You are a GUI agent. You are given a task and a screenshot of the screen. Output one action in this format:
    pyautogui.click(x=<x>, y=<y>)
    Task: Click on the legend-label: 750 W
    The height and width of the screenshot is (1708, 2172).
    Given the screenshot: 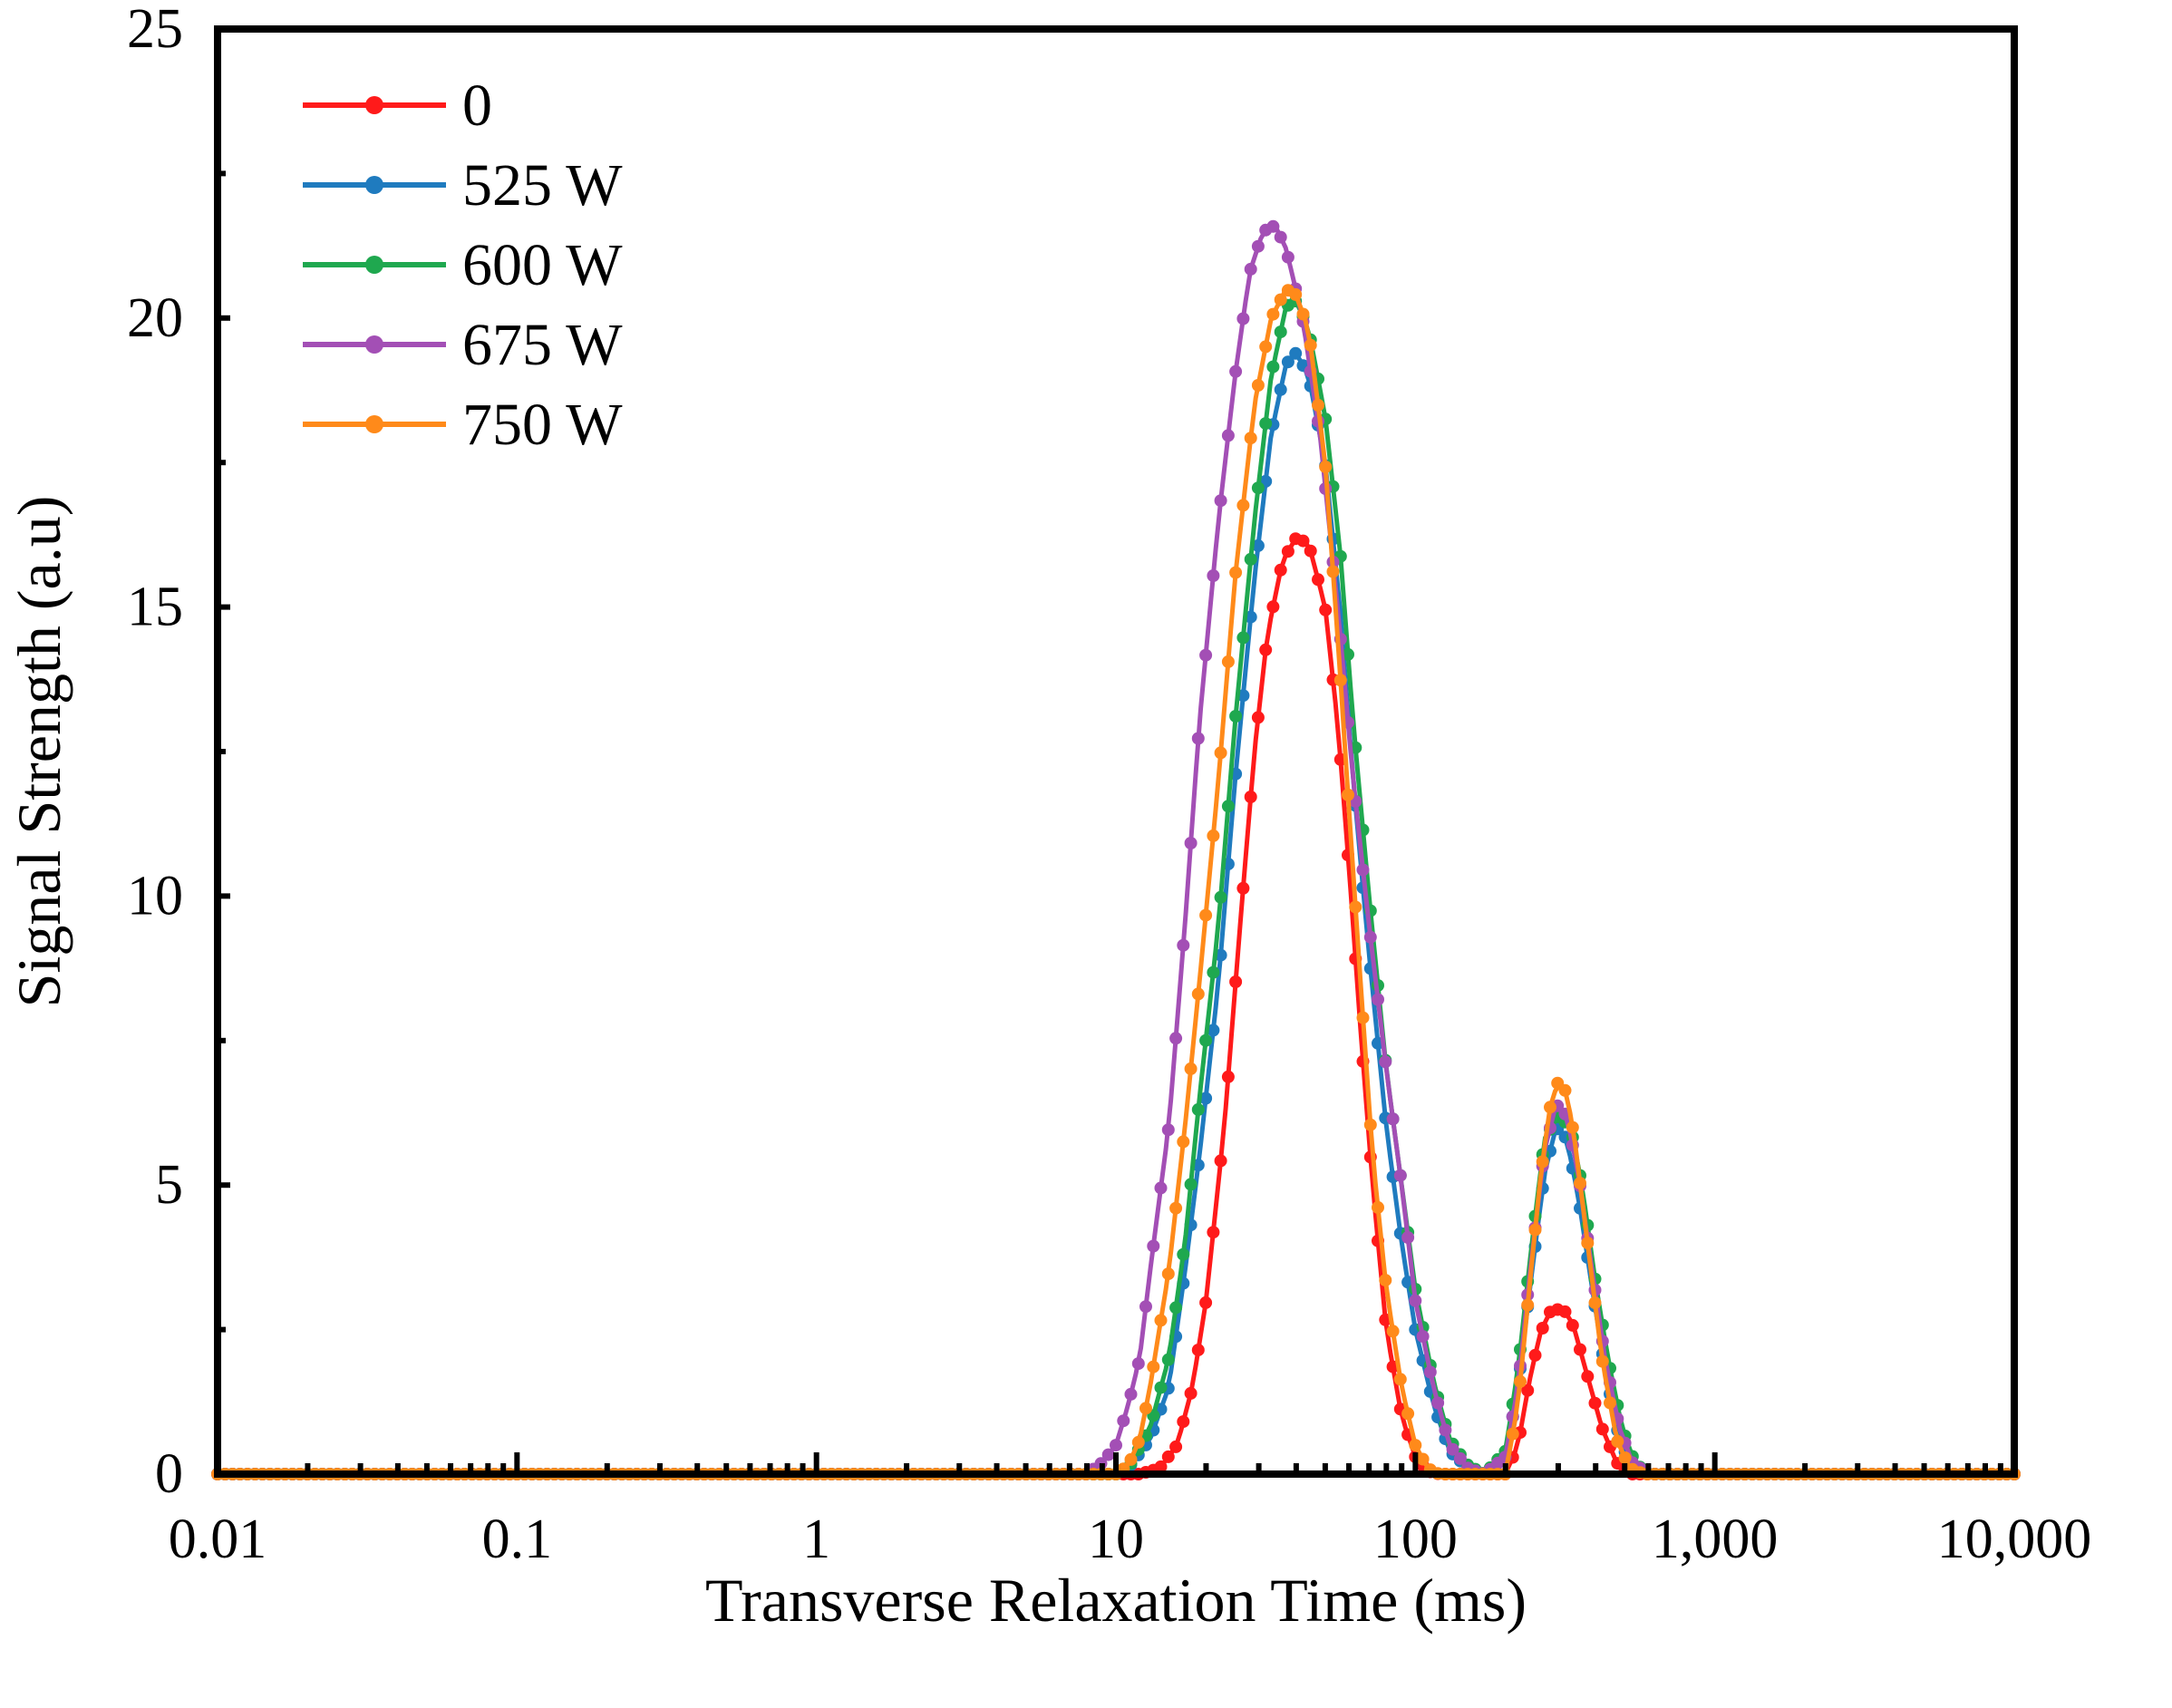 What is the action you would take?
    pyautogui.click(x=542, y=425)
    